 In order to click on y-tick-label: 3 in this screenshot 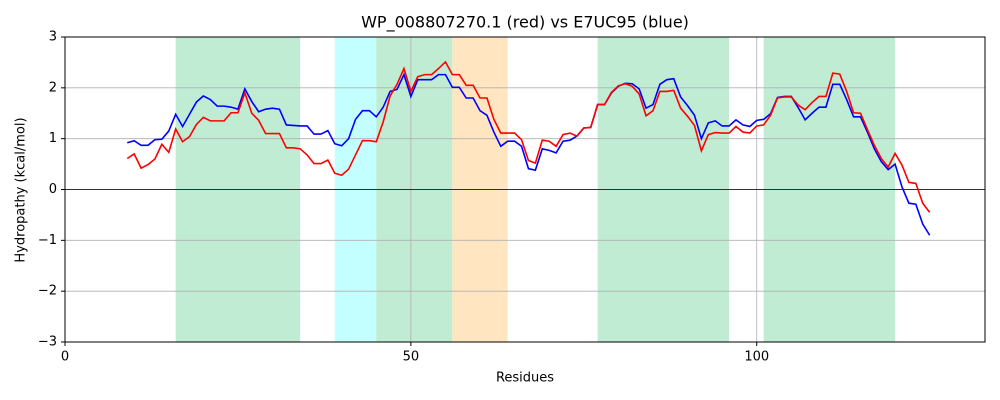, I will do `click(53, 37)`.